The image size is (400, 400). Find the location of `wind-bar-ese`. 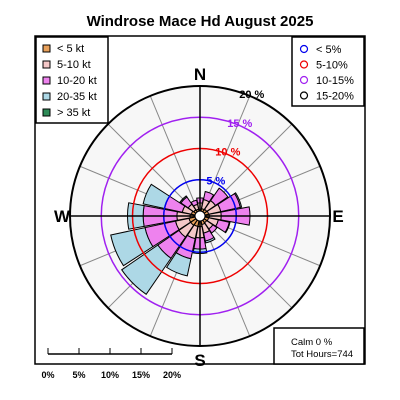

wind-bar-ese is located at coordinates (227, 227).